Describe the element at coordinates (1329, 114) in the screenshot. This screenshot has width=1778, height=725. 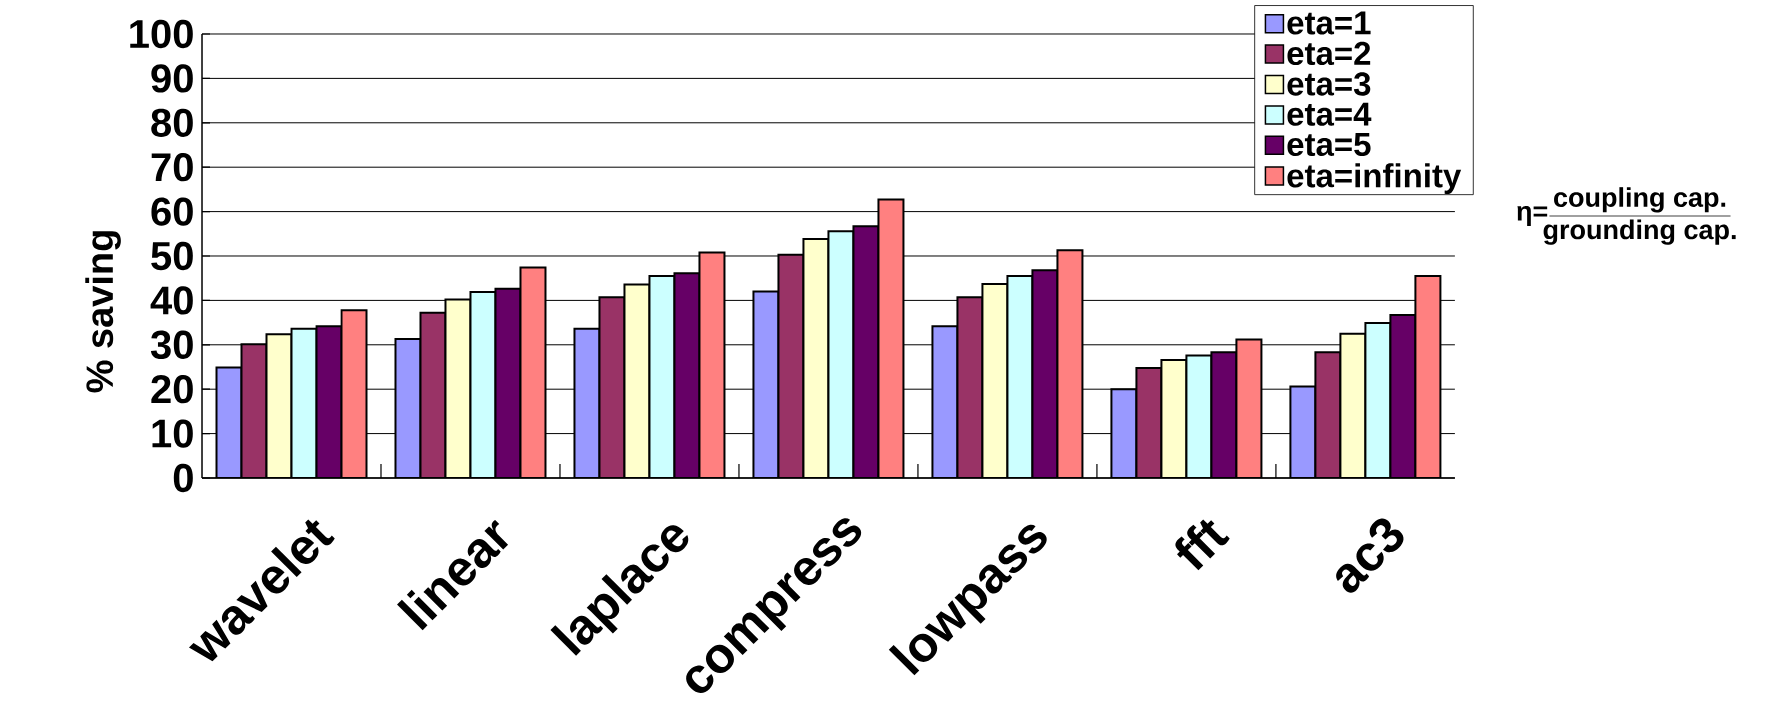
I see `legend-label: eta=4` at that location.